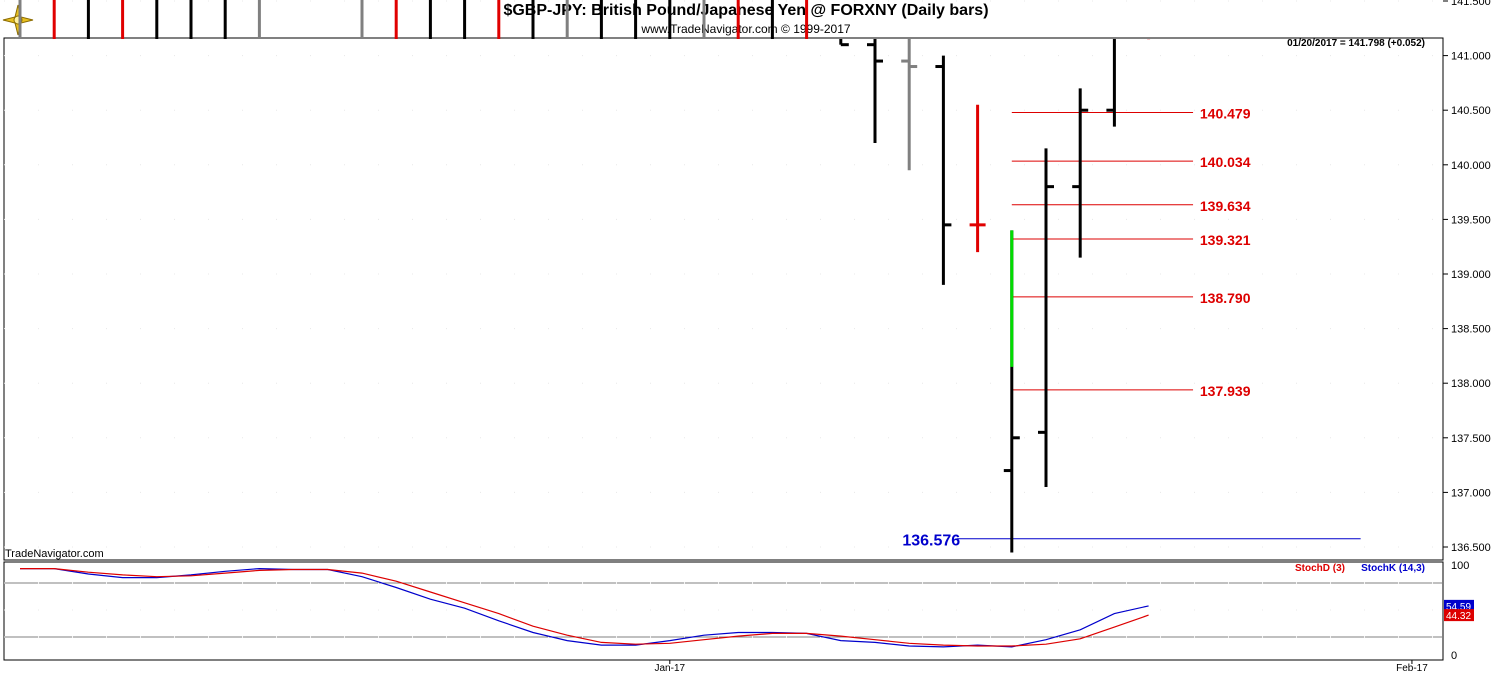 This screenshot has height=677, width=1492. I want to click on stoch-series-k, so click(584, 607).